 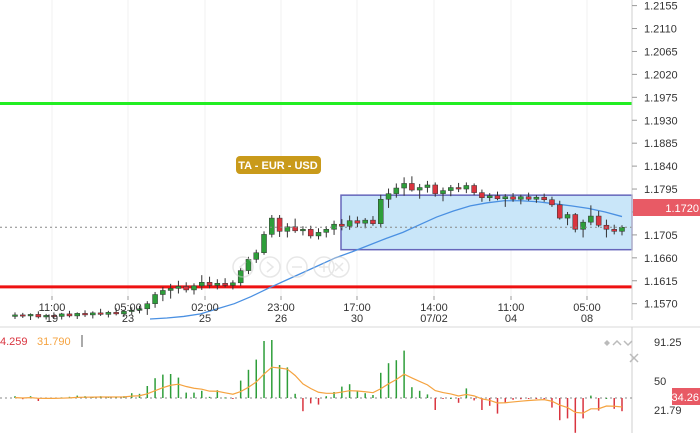 I want to click on price-tick-label: 1.1975, so click(x=661, y=98).